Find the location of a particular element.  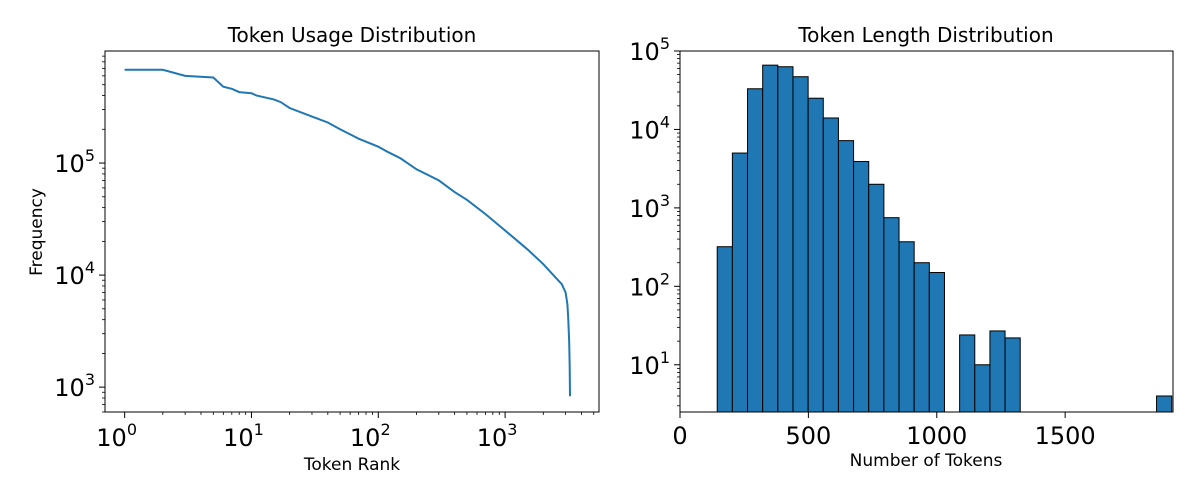

x-tick-label: 1000 is located at coordinates (936, 436).